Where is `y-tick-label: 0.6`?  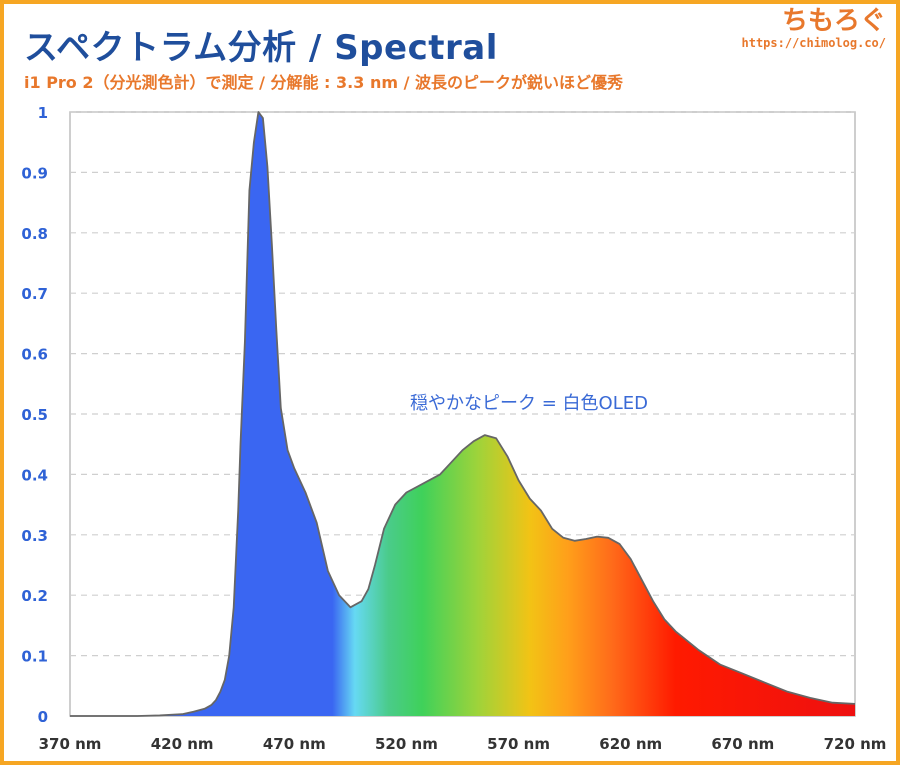
y-tick-label: 0.6 is located at coordinates (34, 355).